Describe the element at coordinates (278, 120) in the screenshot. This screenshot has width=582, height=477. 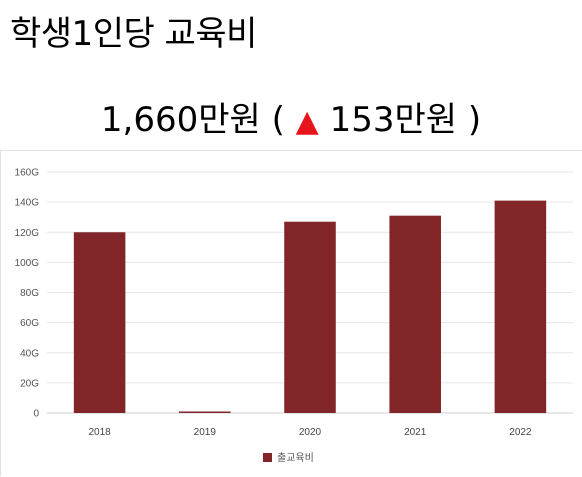
I see `open-paren: (` at that location.